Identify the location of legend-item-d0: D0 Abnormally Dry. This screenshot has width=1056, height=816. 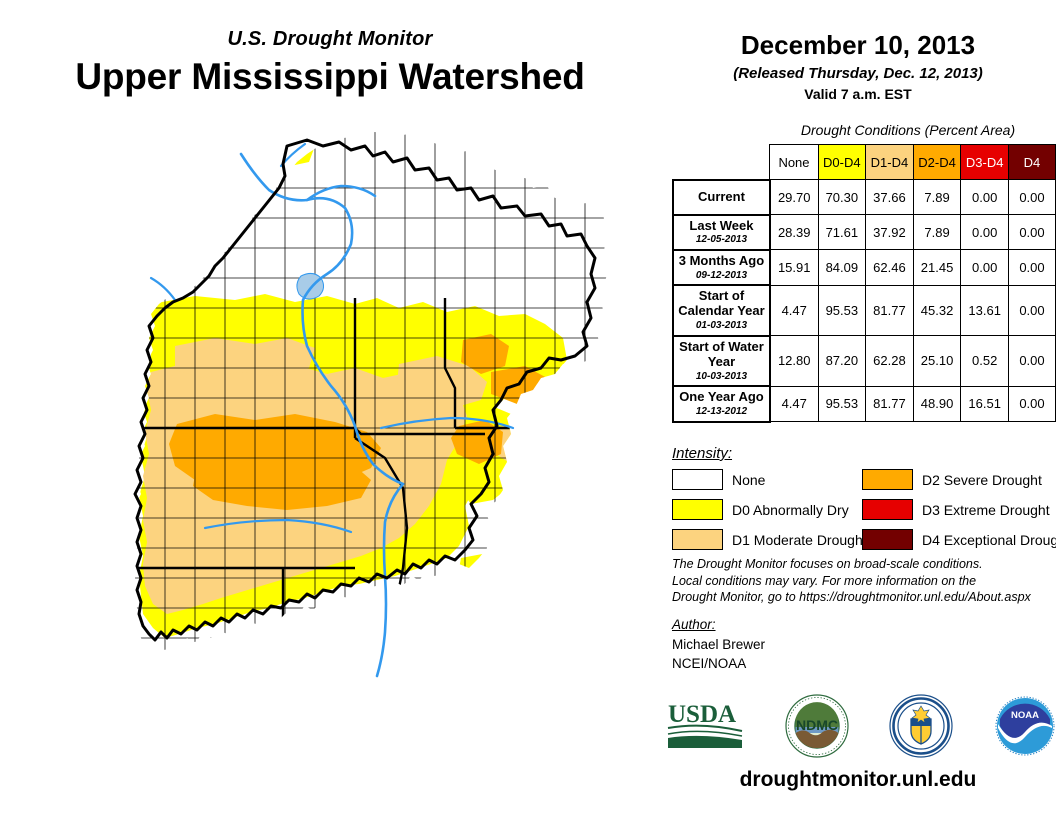
(767, 509).